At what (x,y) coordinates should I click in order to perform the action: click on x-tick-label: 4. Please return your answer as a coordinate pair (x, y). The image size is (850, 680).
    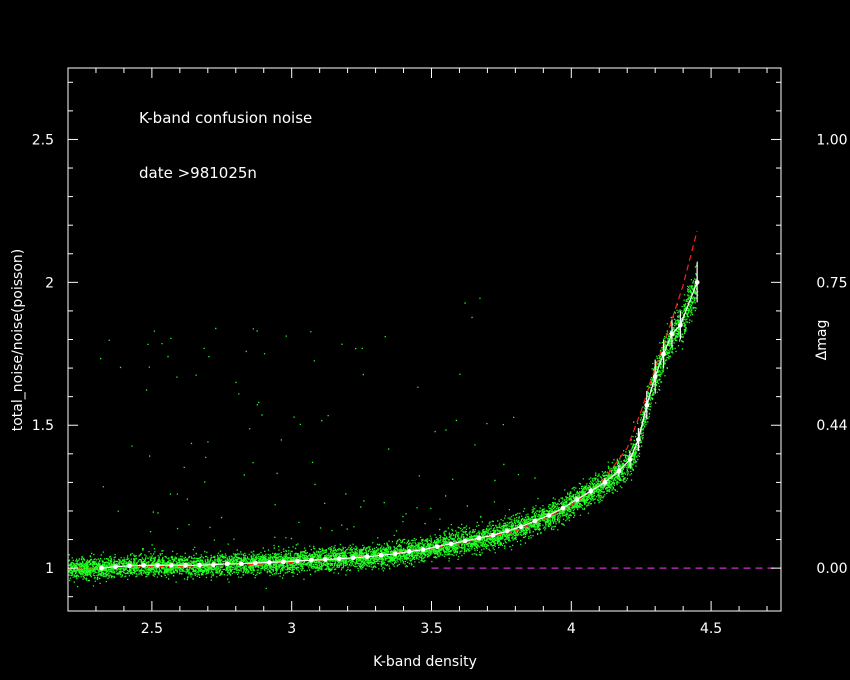
    Looking at the image, I should click on (571, 629).